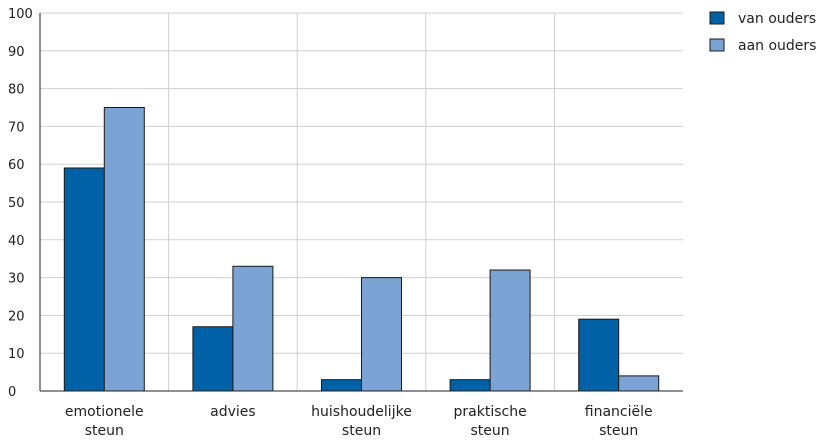  What do you see at coordinates (361, 412) in the screenshot?
I see `x-tick-label: huishoudelijke` at bounding box center [361, 412].